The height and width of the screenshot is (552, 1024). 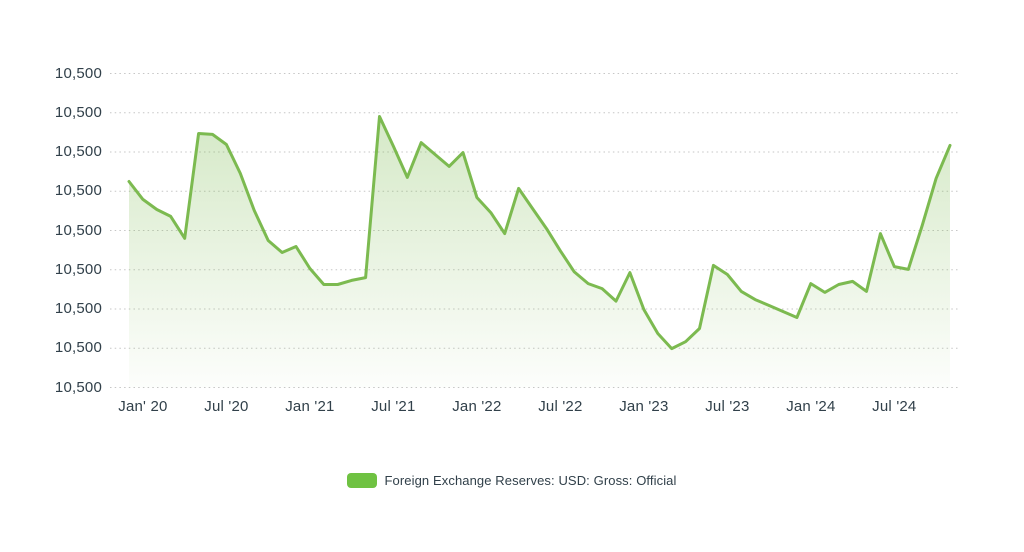 I want to click on x-axis-tick-label: Jul '24, so click(x=894, y=406).